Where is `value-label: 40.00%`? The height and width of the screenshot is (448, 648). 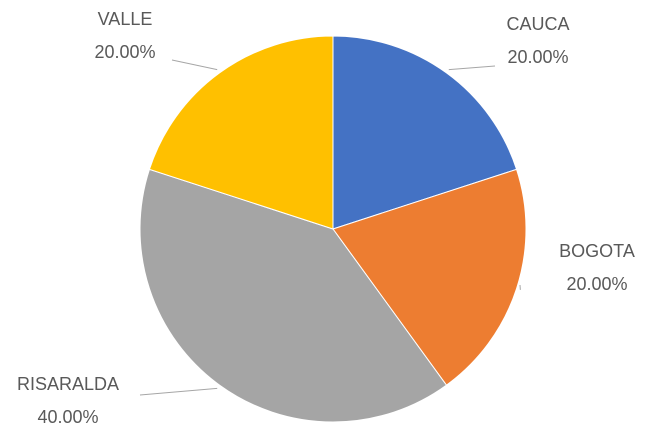 value-label: 40.00% is located at coordinates (67, 417).